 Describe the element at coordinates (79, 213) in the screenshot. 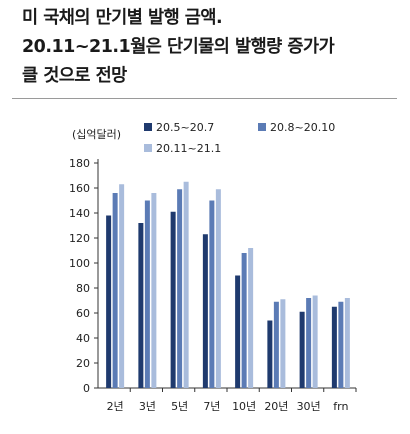

I see `y-tick-label: 140` at that location.